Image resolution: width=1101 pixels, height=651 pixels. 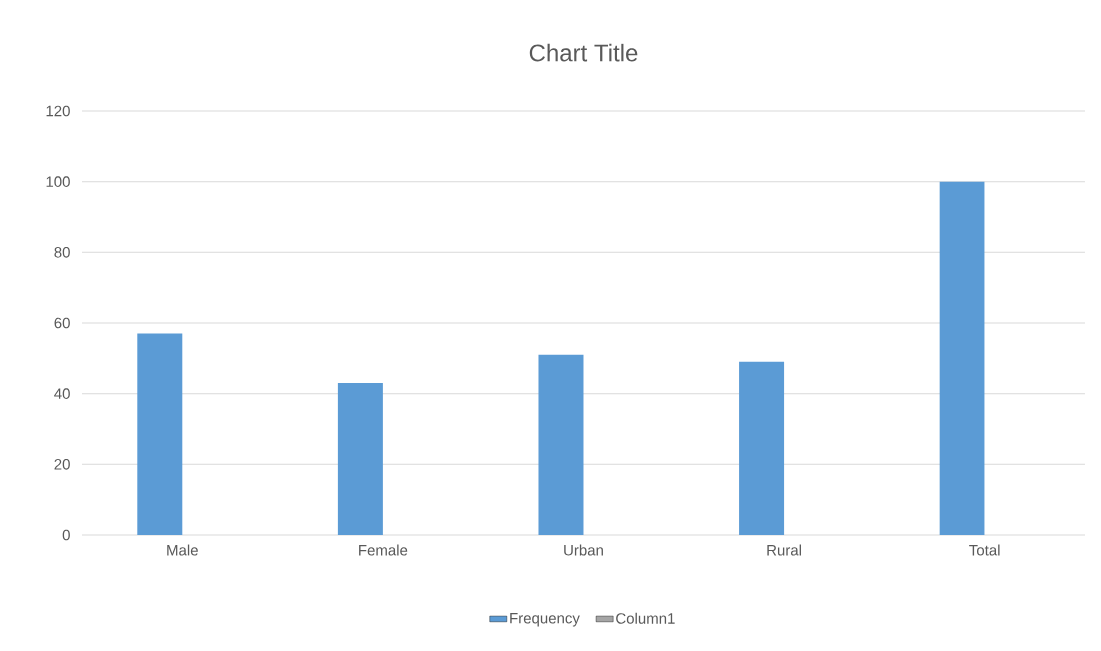 I want to click on legend-label: Frequency, so click(x=545, y=620).